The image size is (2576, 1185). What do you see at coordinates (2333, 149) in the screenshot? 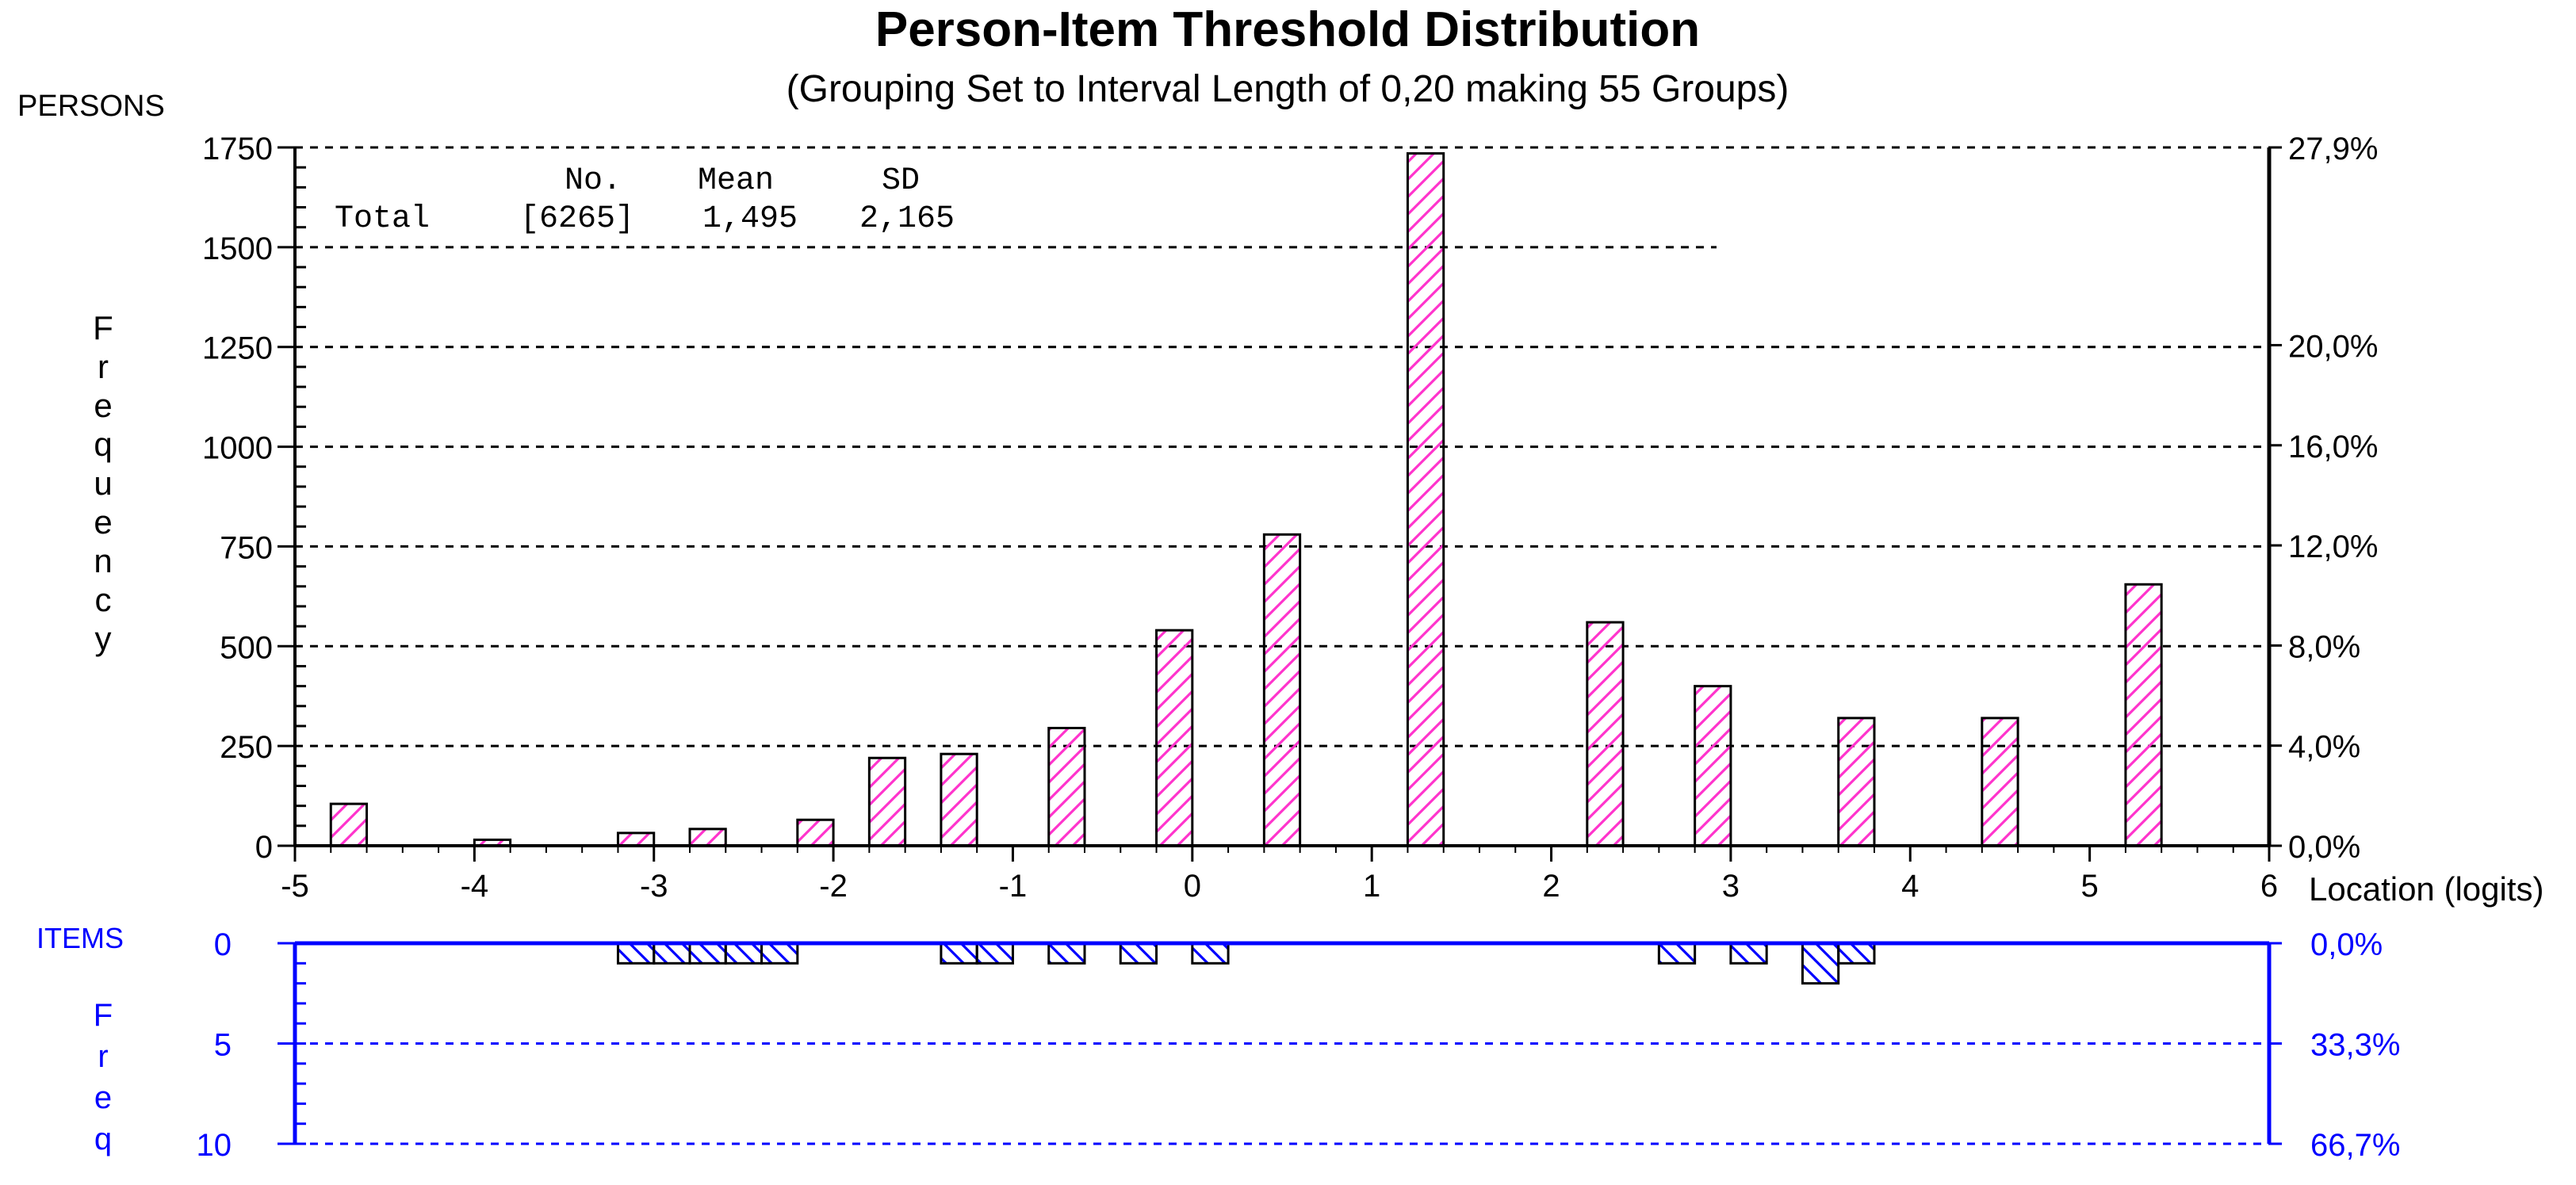
I see `persons-right-tick-label: 27,9%` at bounding box center [2333, 149].